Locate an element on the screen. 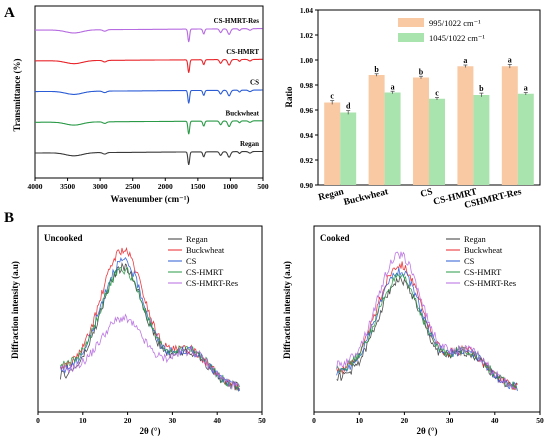  bar-ytick-label: 0.90 is located at coordinates (306, 185).